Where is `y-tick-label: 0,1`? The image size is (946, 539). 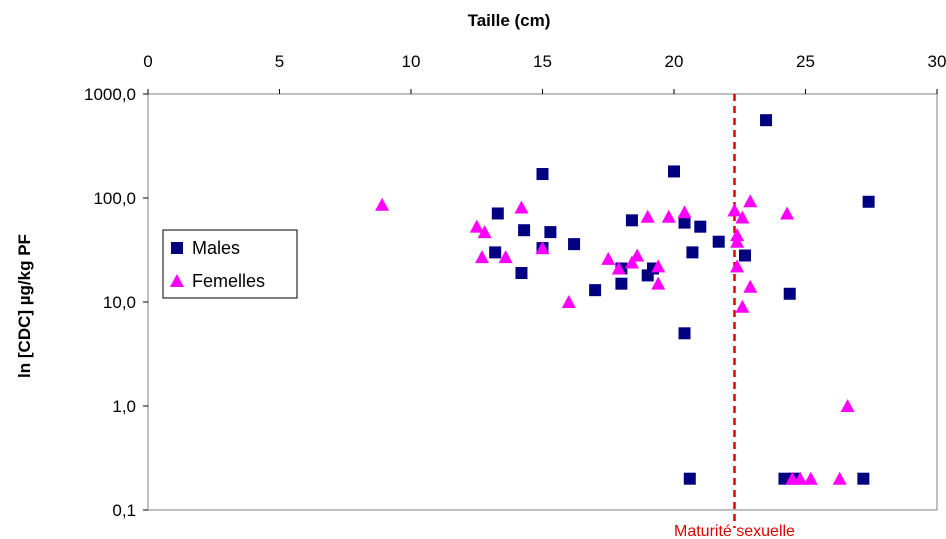
y-tick-label: 0,1 is located at coordinates (124, 510).